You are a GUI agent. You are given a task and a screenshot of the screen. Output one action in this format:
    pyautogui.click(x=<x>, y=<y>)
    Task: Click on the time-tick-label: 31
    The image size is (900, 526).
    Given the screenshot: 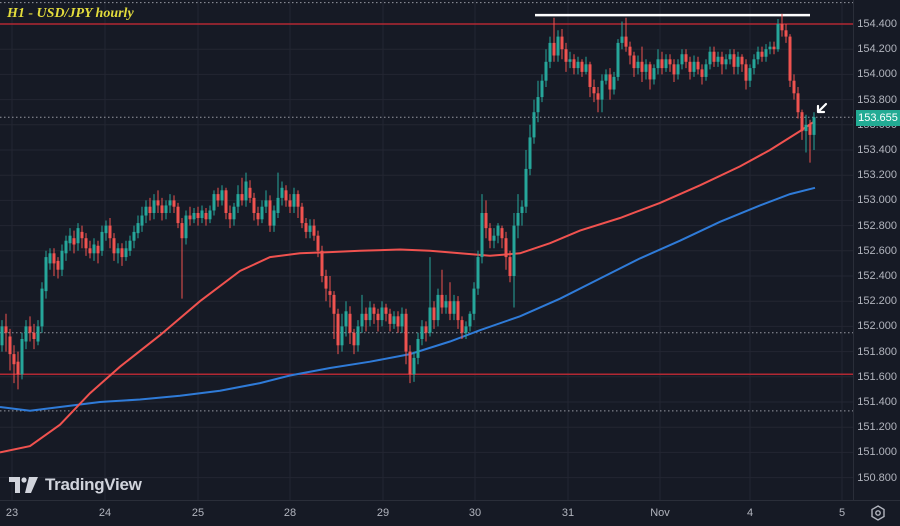 What is the action you would take?
    pyautogui.click(x=568, y=513)
    